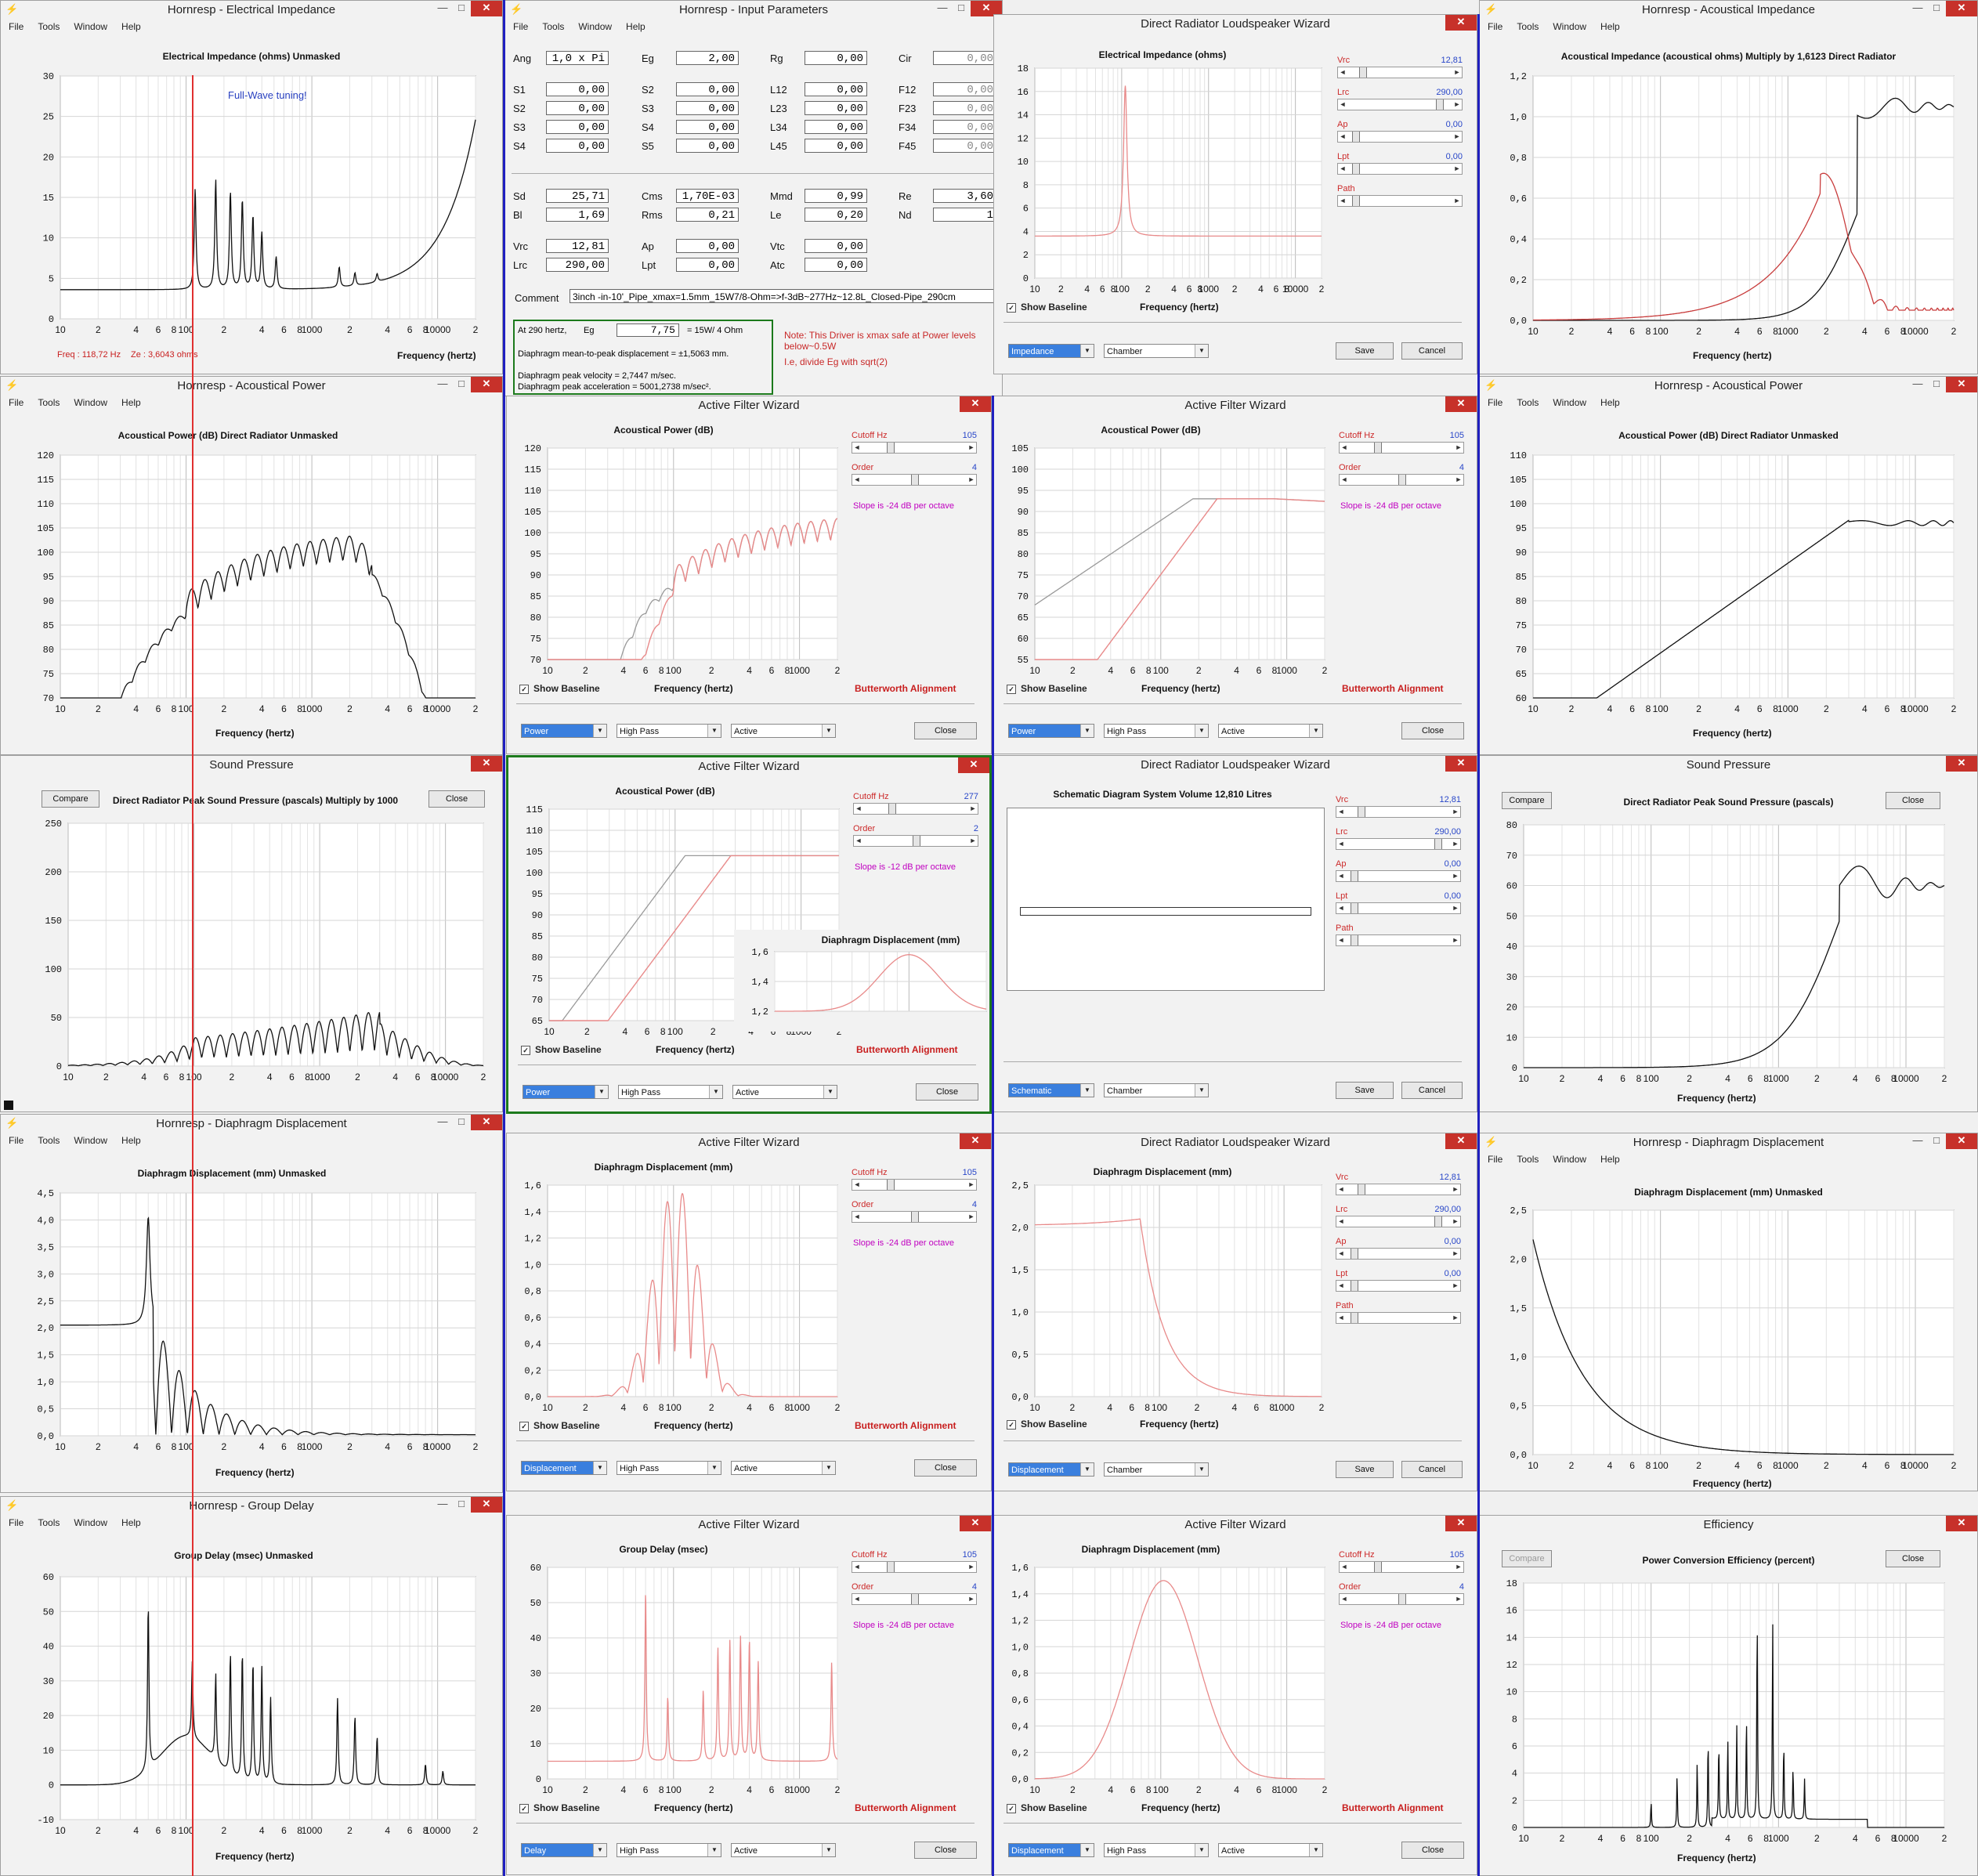  What do you see at coordinates (1398, 1282) in the screenshot?
I see `slider-3: Lpt 0,00 ◄ ►` at bounding box center [1398, 1282].